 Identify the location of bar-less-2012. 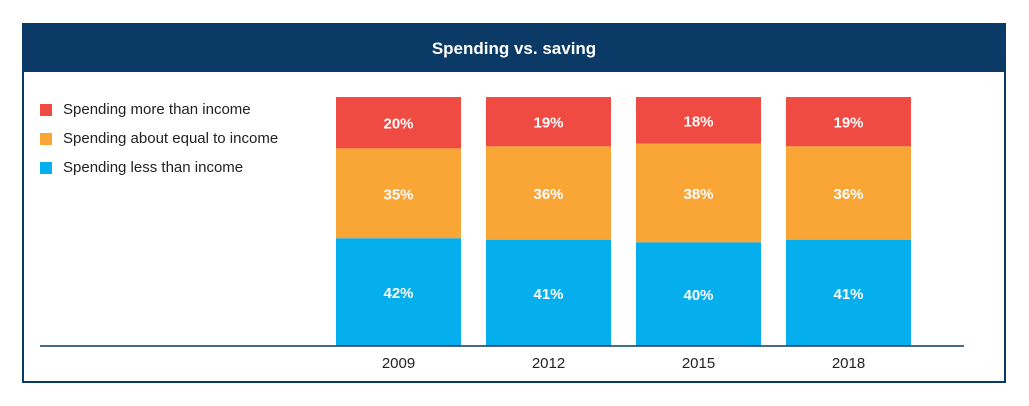
(548, 292).